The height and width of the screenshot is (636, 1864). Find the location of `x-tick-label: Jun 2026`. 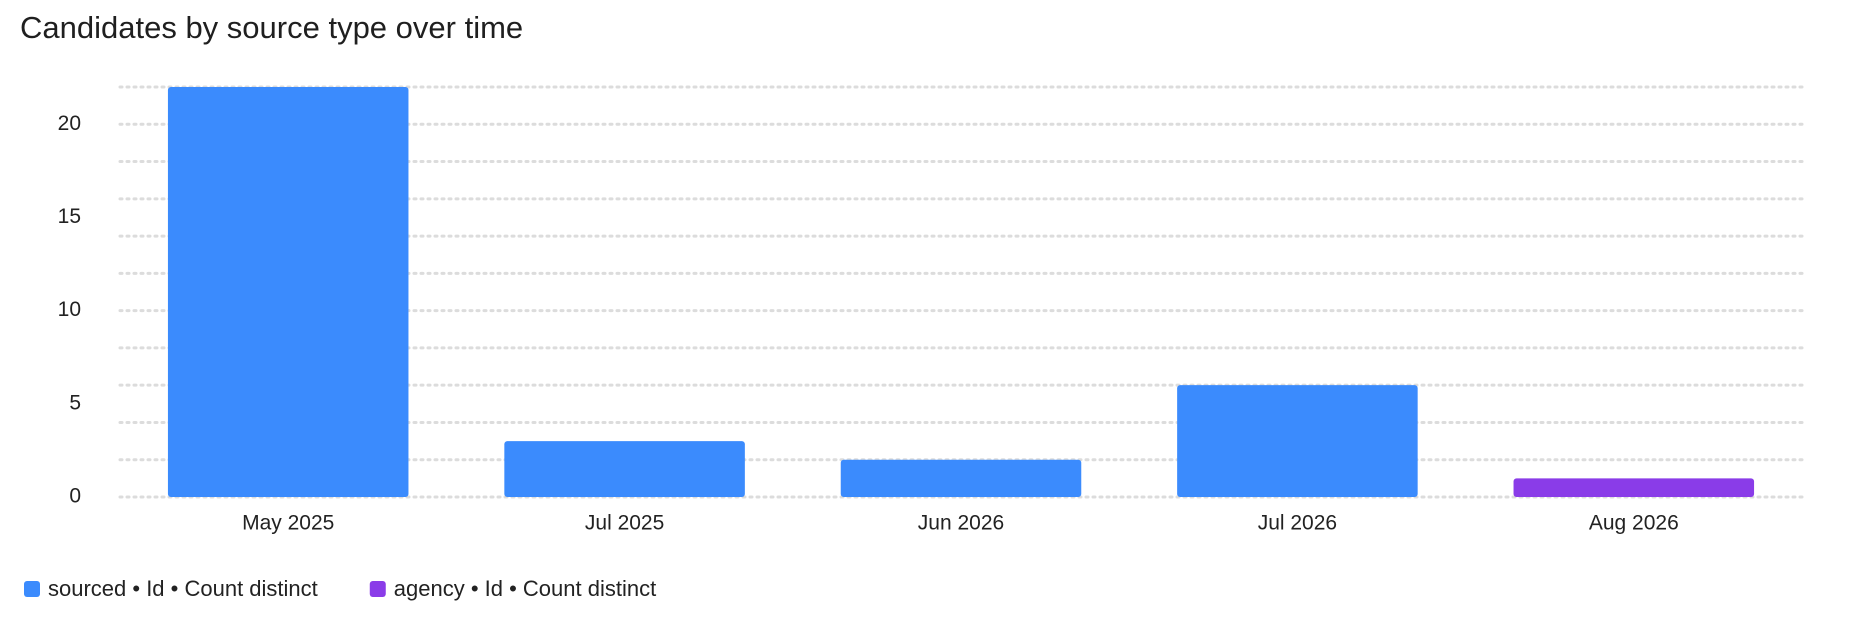

x-tick-label: Jun 2026 is located at coordinates (961, 523).